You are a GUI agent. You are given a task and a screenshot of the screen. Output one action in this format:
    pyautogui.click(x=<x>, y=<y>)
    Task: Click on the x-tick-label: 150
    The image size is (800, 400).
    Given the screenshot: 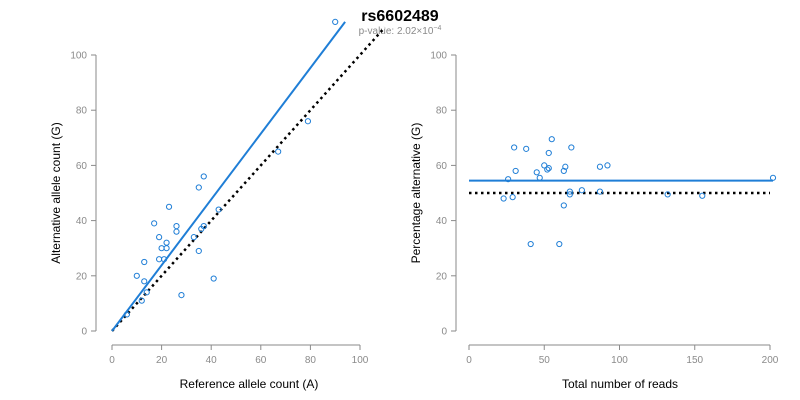 What is the action you would take?
    pyautogui.click(x=694, y=360)
    